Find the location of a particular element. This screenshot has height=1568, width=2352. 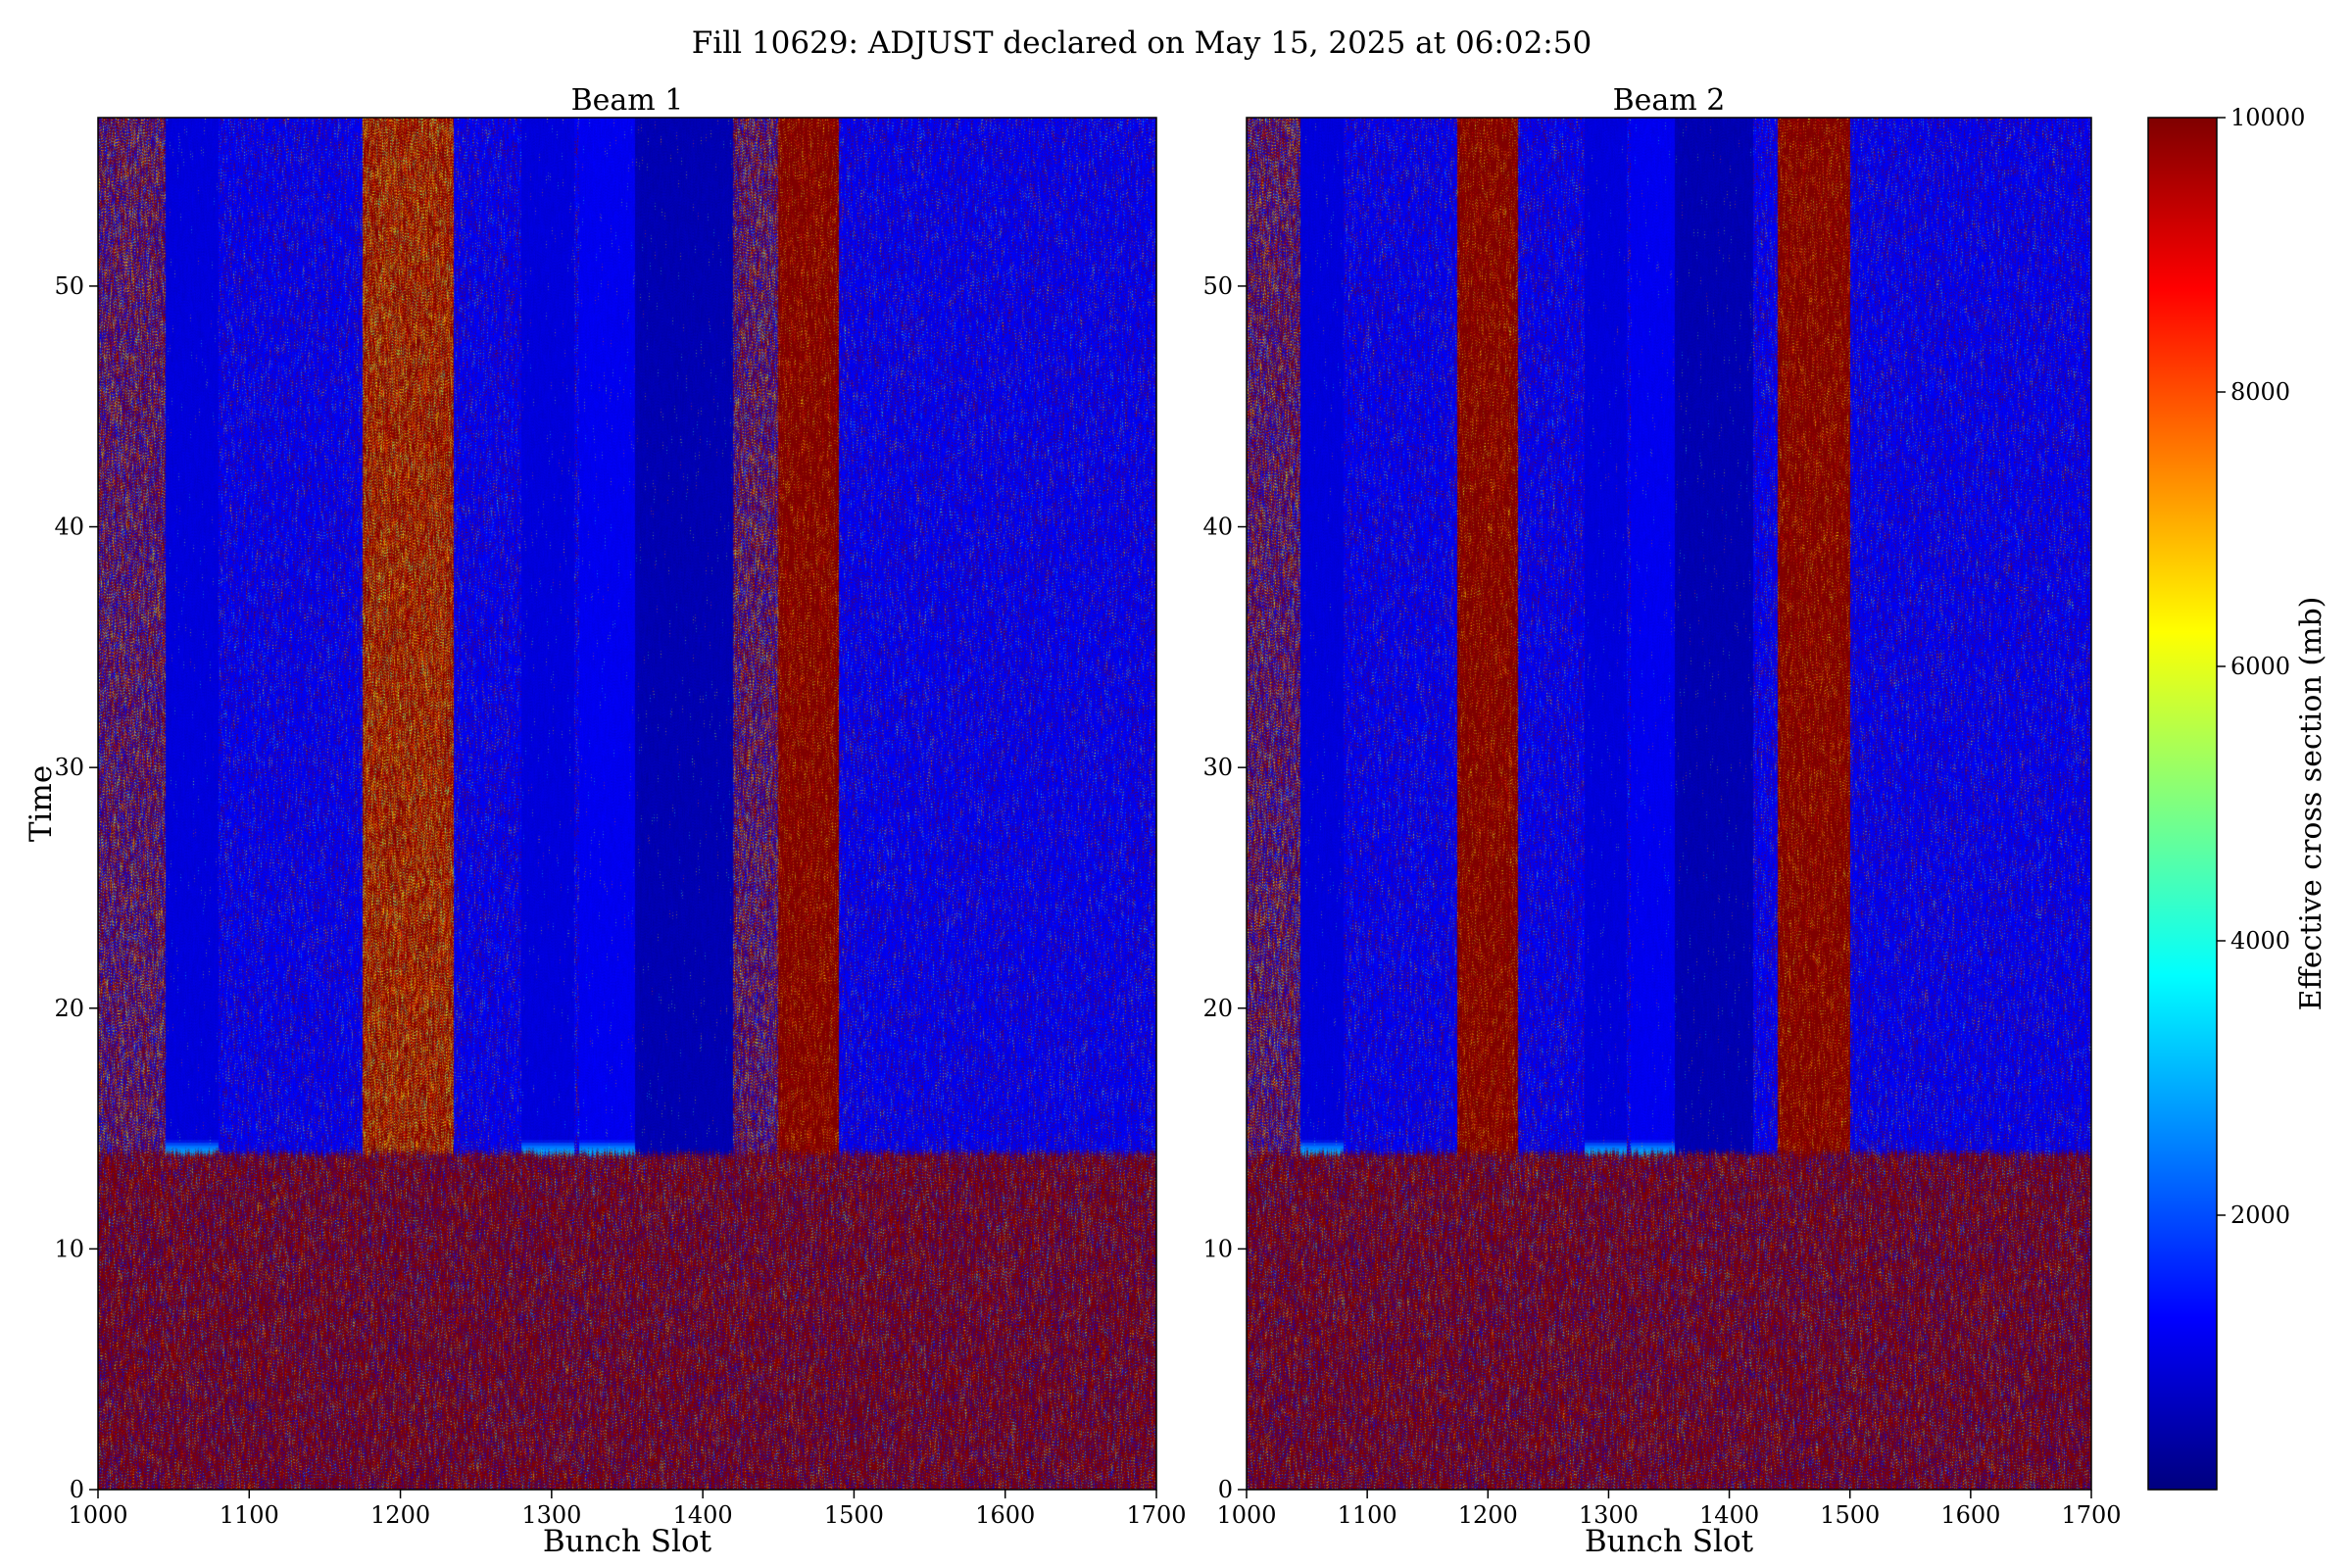

colorbar-scale is located at coordinates (2182, 804).